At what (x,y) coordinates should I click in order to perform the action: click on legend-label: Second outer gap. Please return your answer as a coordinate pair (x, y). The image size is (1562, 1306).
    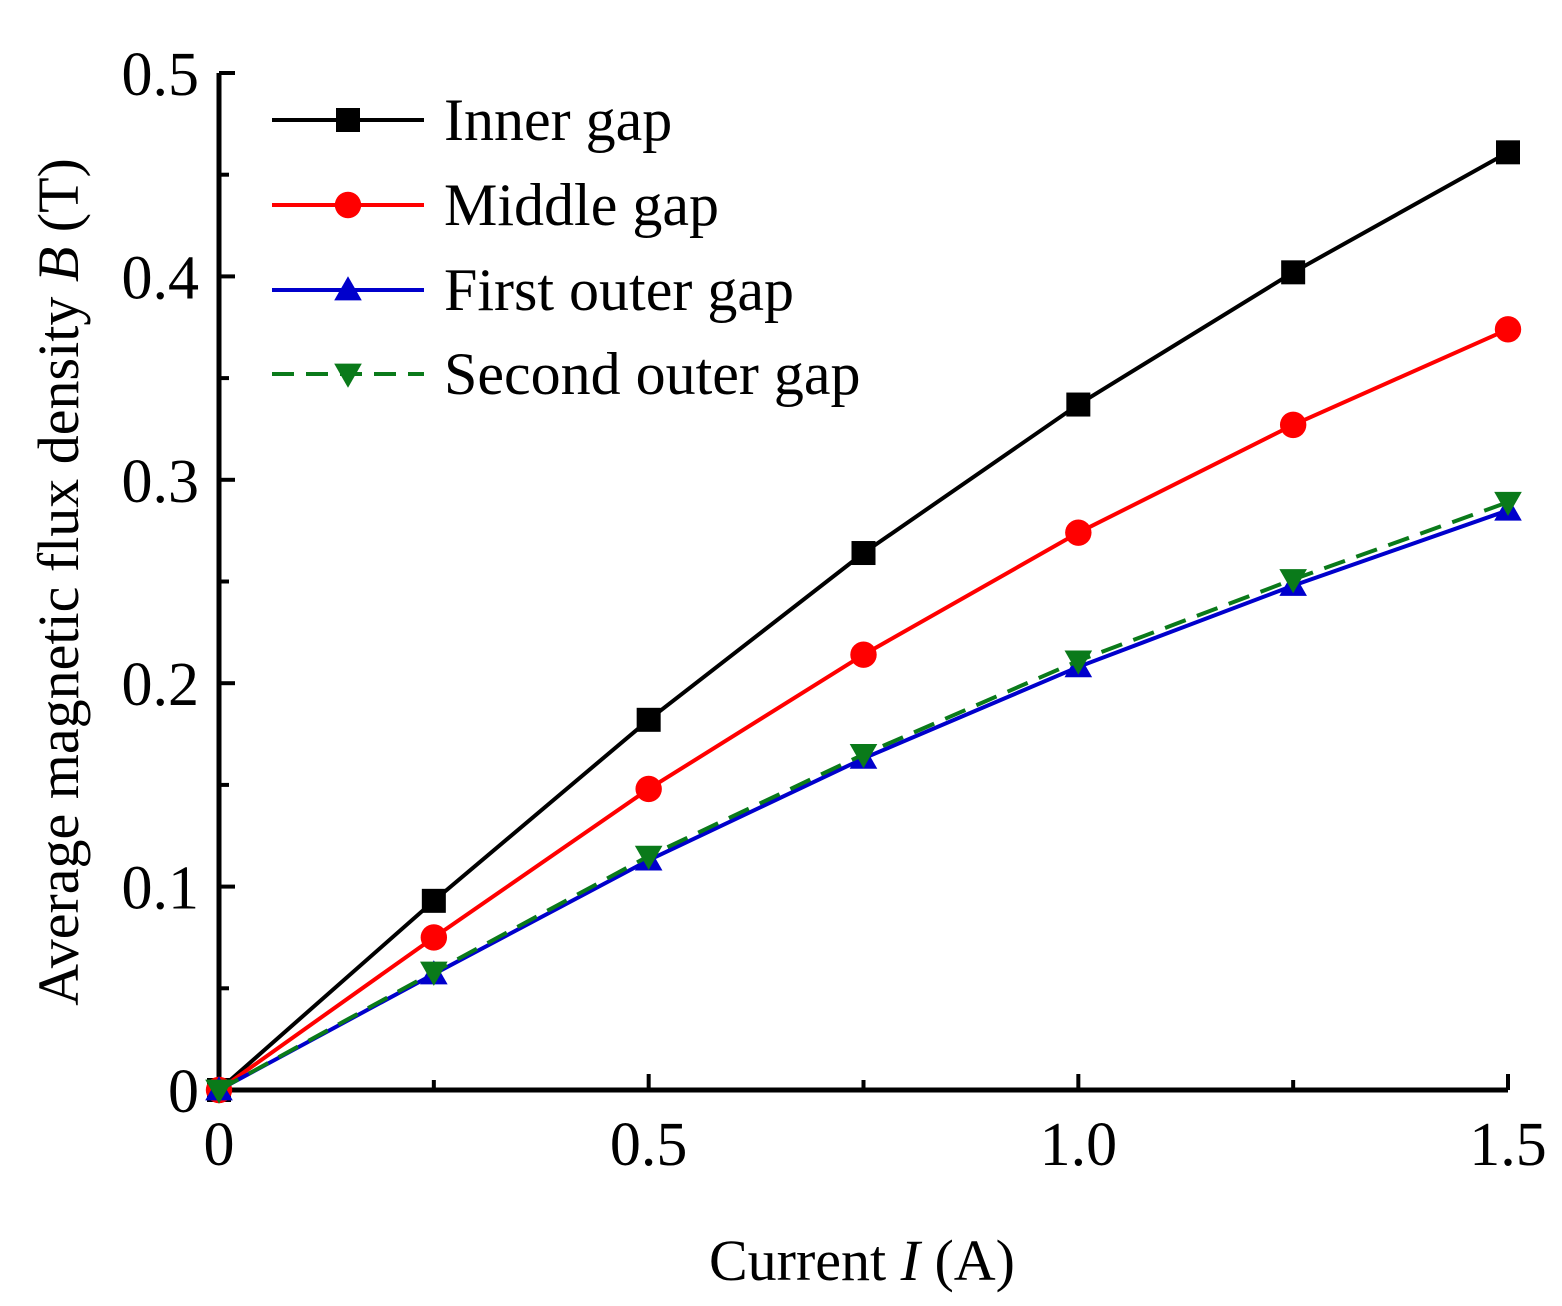
    Looking at the image, I should click on (652, 374).